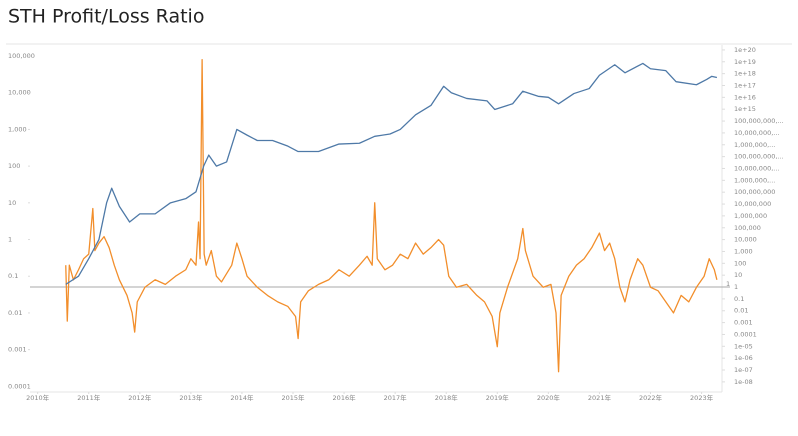 This screenshot has height=436, width=798. I want to click on x-tick-label: 2013年, so click(191, 397).